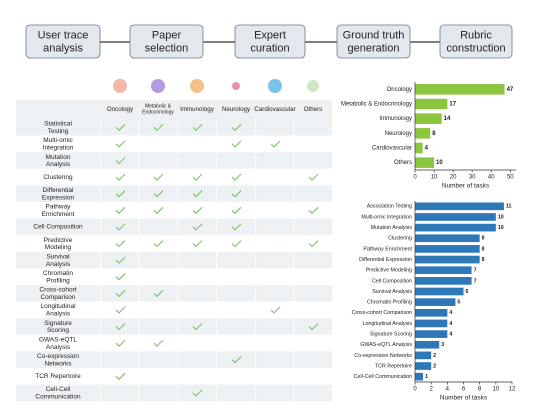 The width and height of the screenshot is (552, 418). Describe the element at coordinates (434, 178) in the screenshot. I see `x-tick-label: 10` at that location.